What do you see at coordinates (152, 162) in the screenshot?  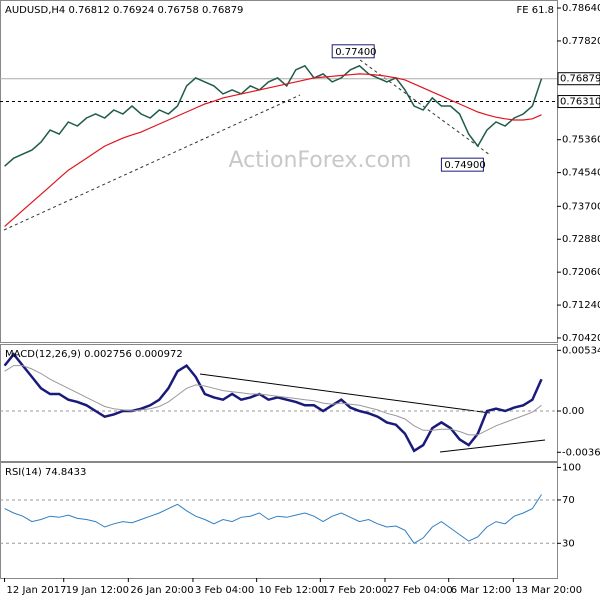 I see `trend-line` at bounding box center [152, 162].